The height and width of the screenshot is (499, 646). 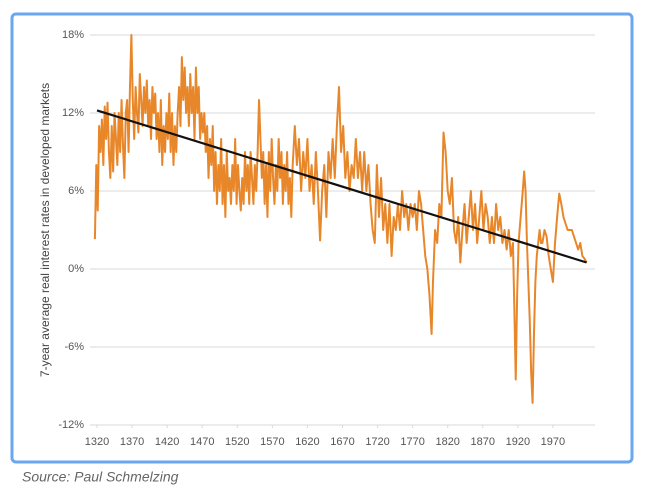 I want to click on x-tick-label: 1870, so click(x=483, y=442).